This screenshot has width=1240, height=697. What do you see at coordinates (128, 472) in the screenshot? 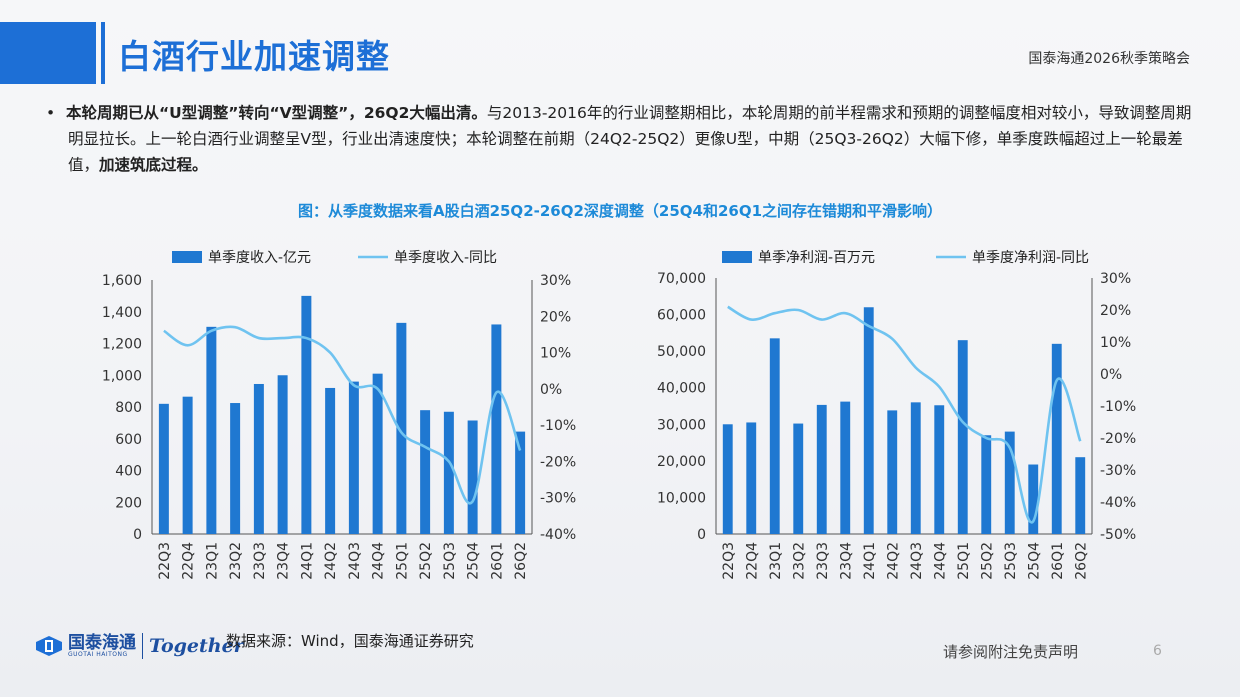
I see `left-tick-label: 400` at bounding box center [128, 472].